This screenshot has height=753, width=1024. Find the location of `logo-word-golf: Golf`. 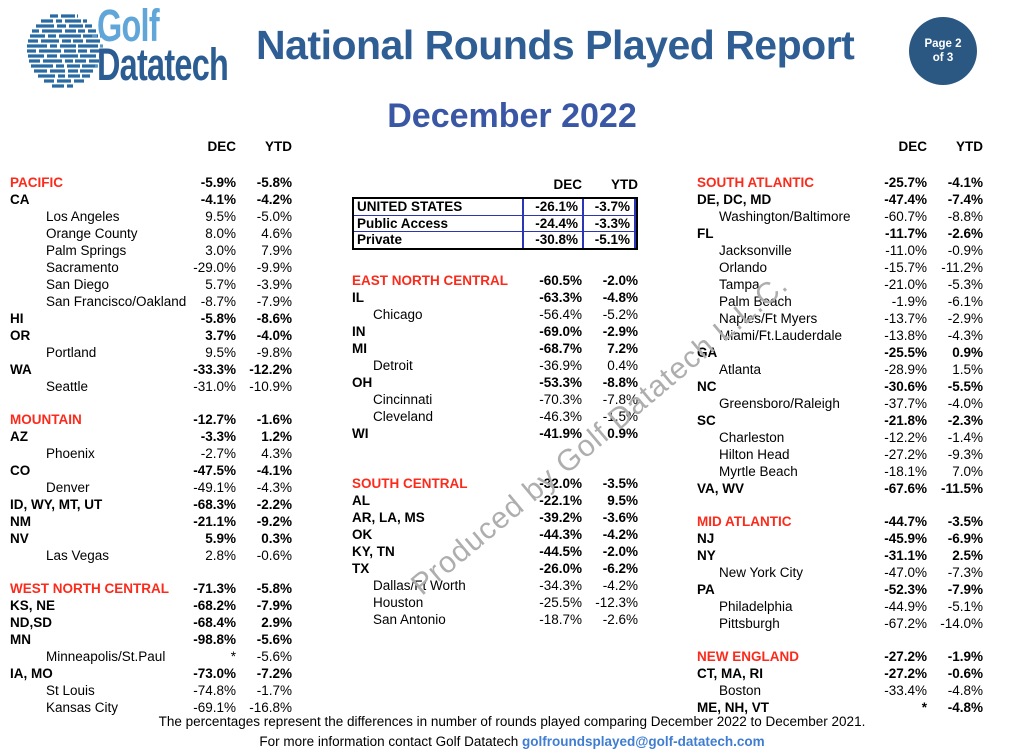

logo-word-golf: Golf is located at coordinates (128, 25).